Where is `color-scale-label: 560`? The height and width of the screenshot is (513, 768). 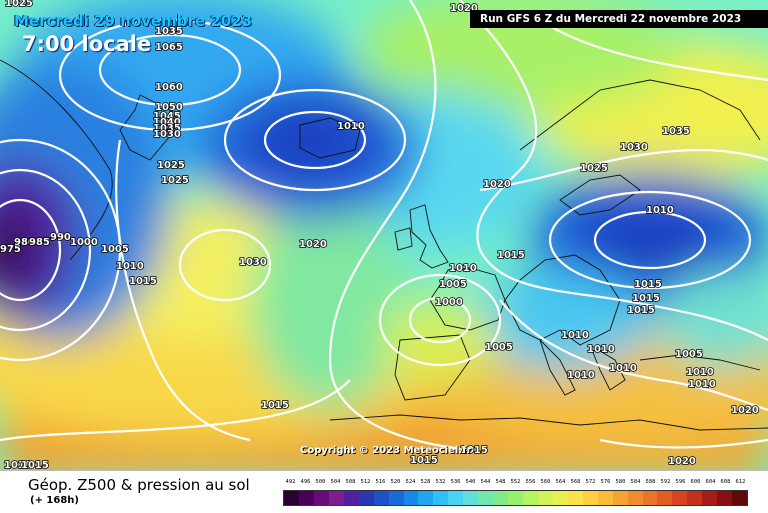 color-scale-label: 560 is located at coordinates (545, 482).